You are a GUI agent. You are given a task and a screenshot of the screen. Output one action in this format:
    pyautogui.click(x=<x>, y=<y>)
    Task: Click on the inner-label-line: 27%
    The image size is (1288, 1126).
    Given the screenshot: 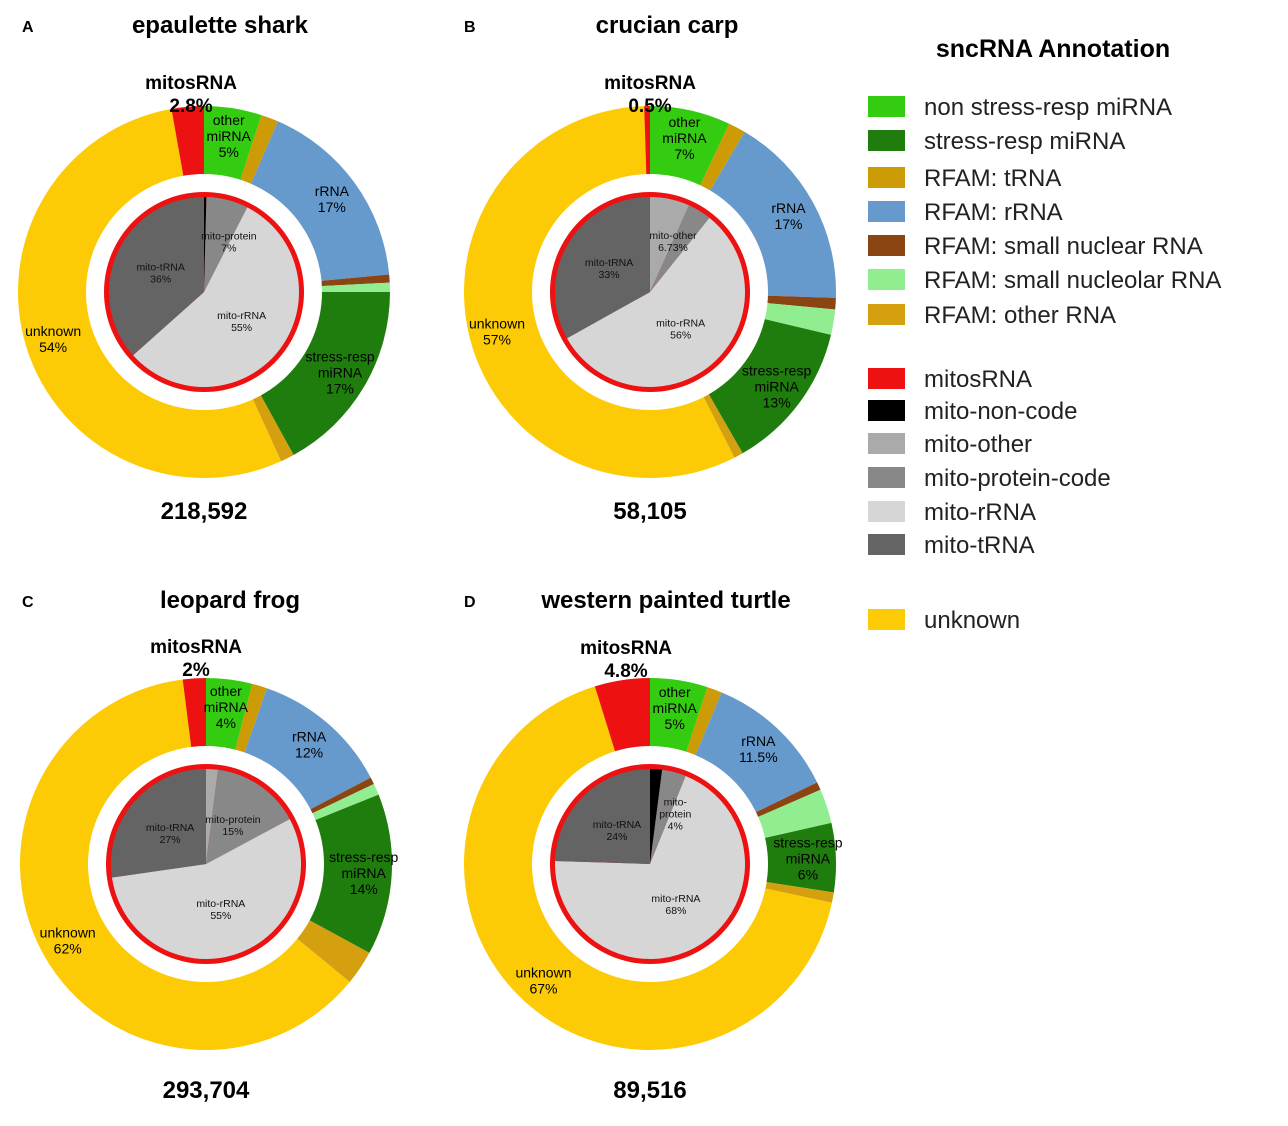 What is the action you would take?
    pyautogui.click(x=170, y=840)
    